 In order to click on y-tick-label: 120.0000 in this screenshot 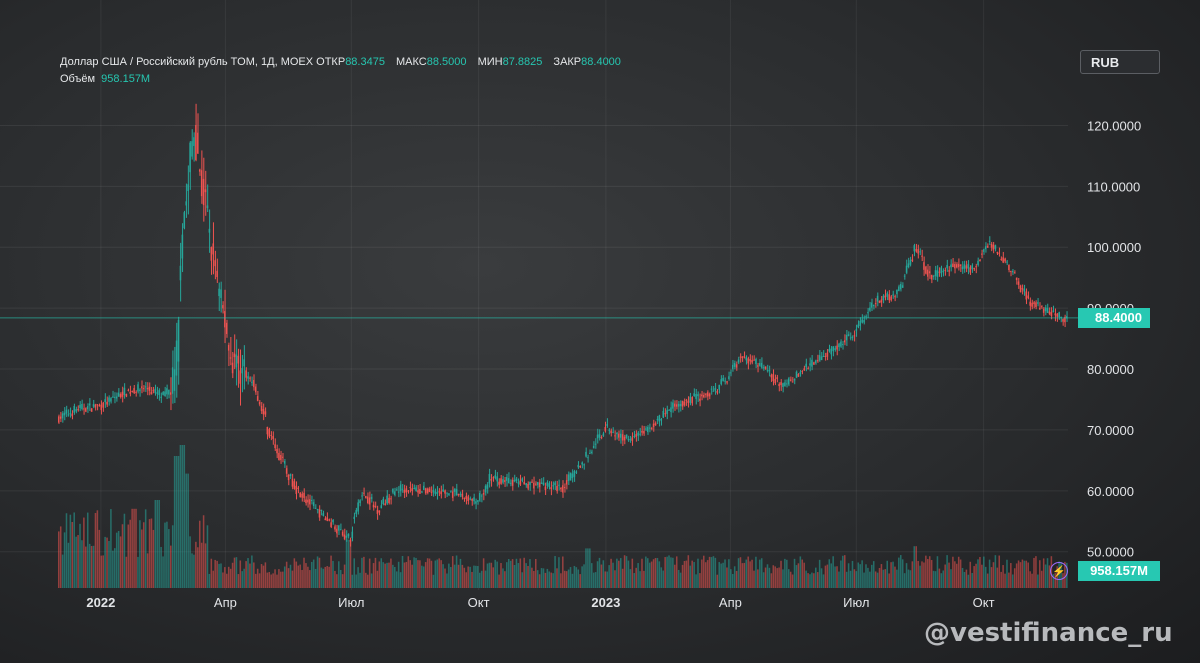, I will do `click(1114, 125)`.